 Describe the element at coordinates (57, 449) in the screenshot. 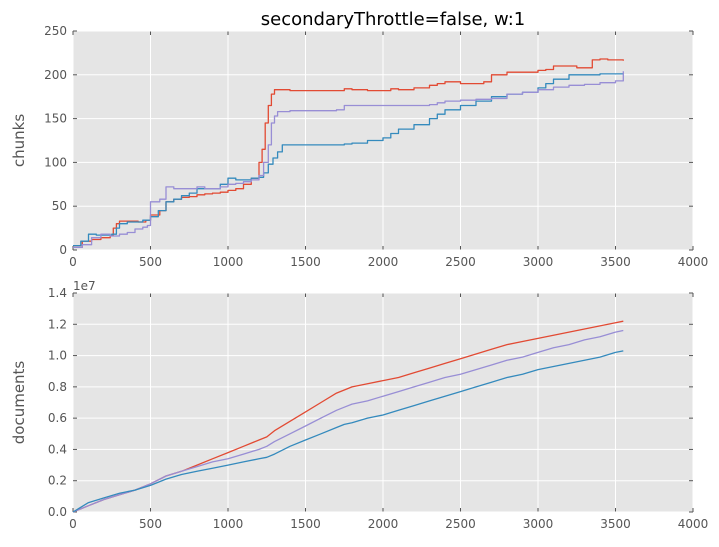

I see `y-tick-label: 0.4` at that location.